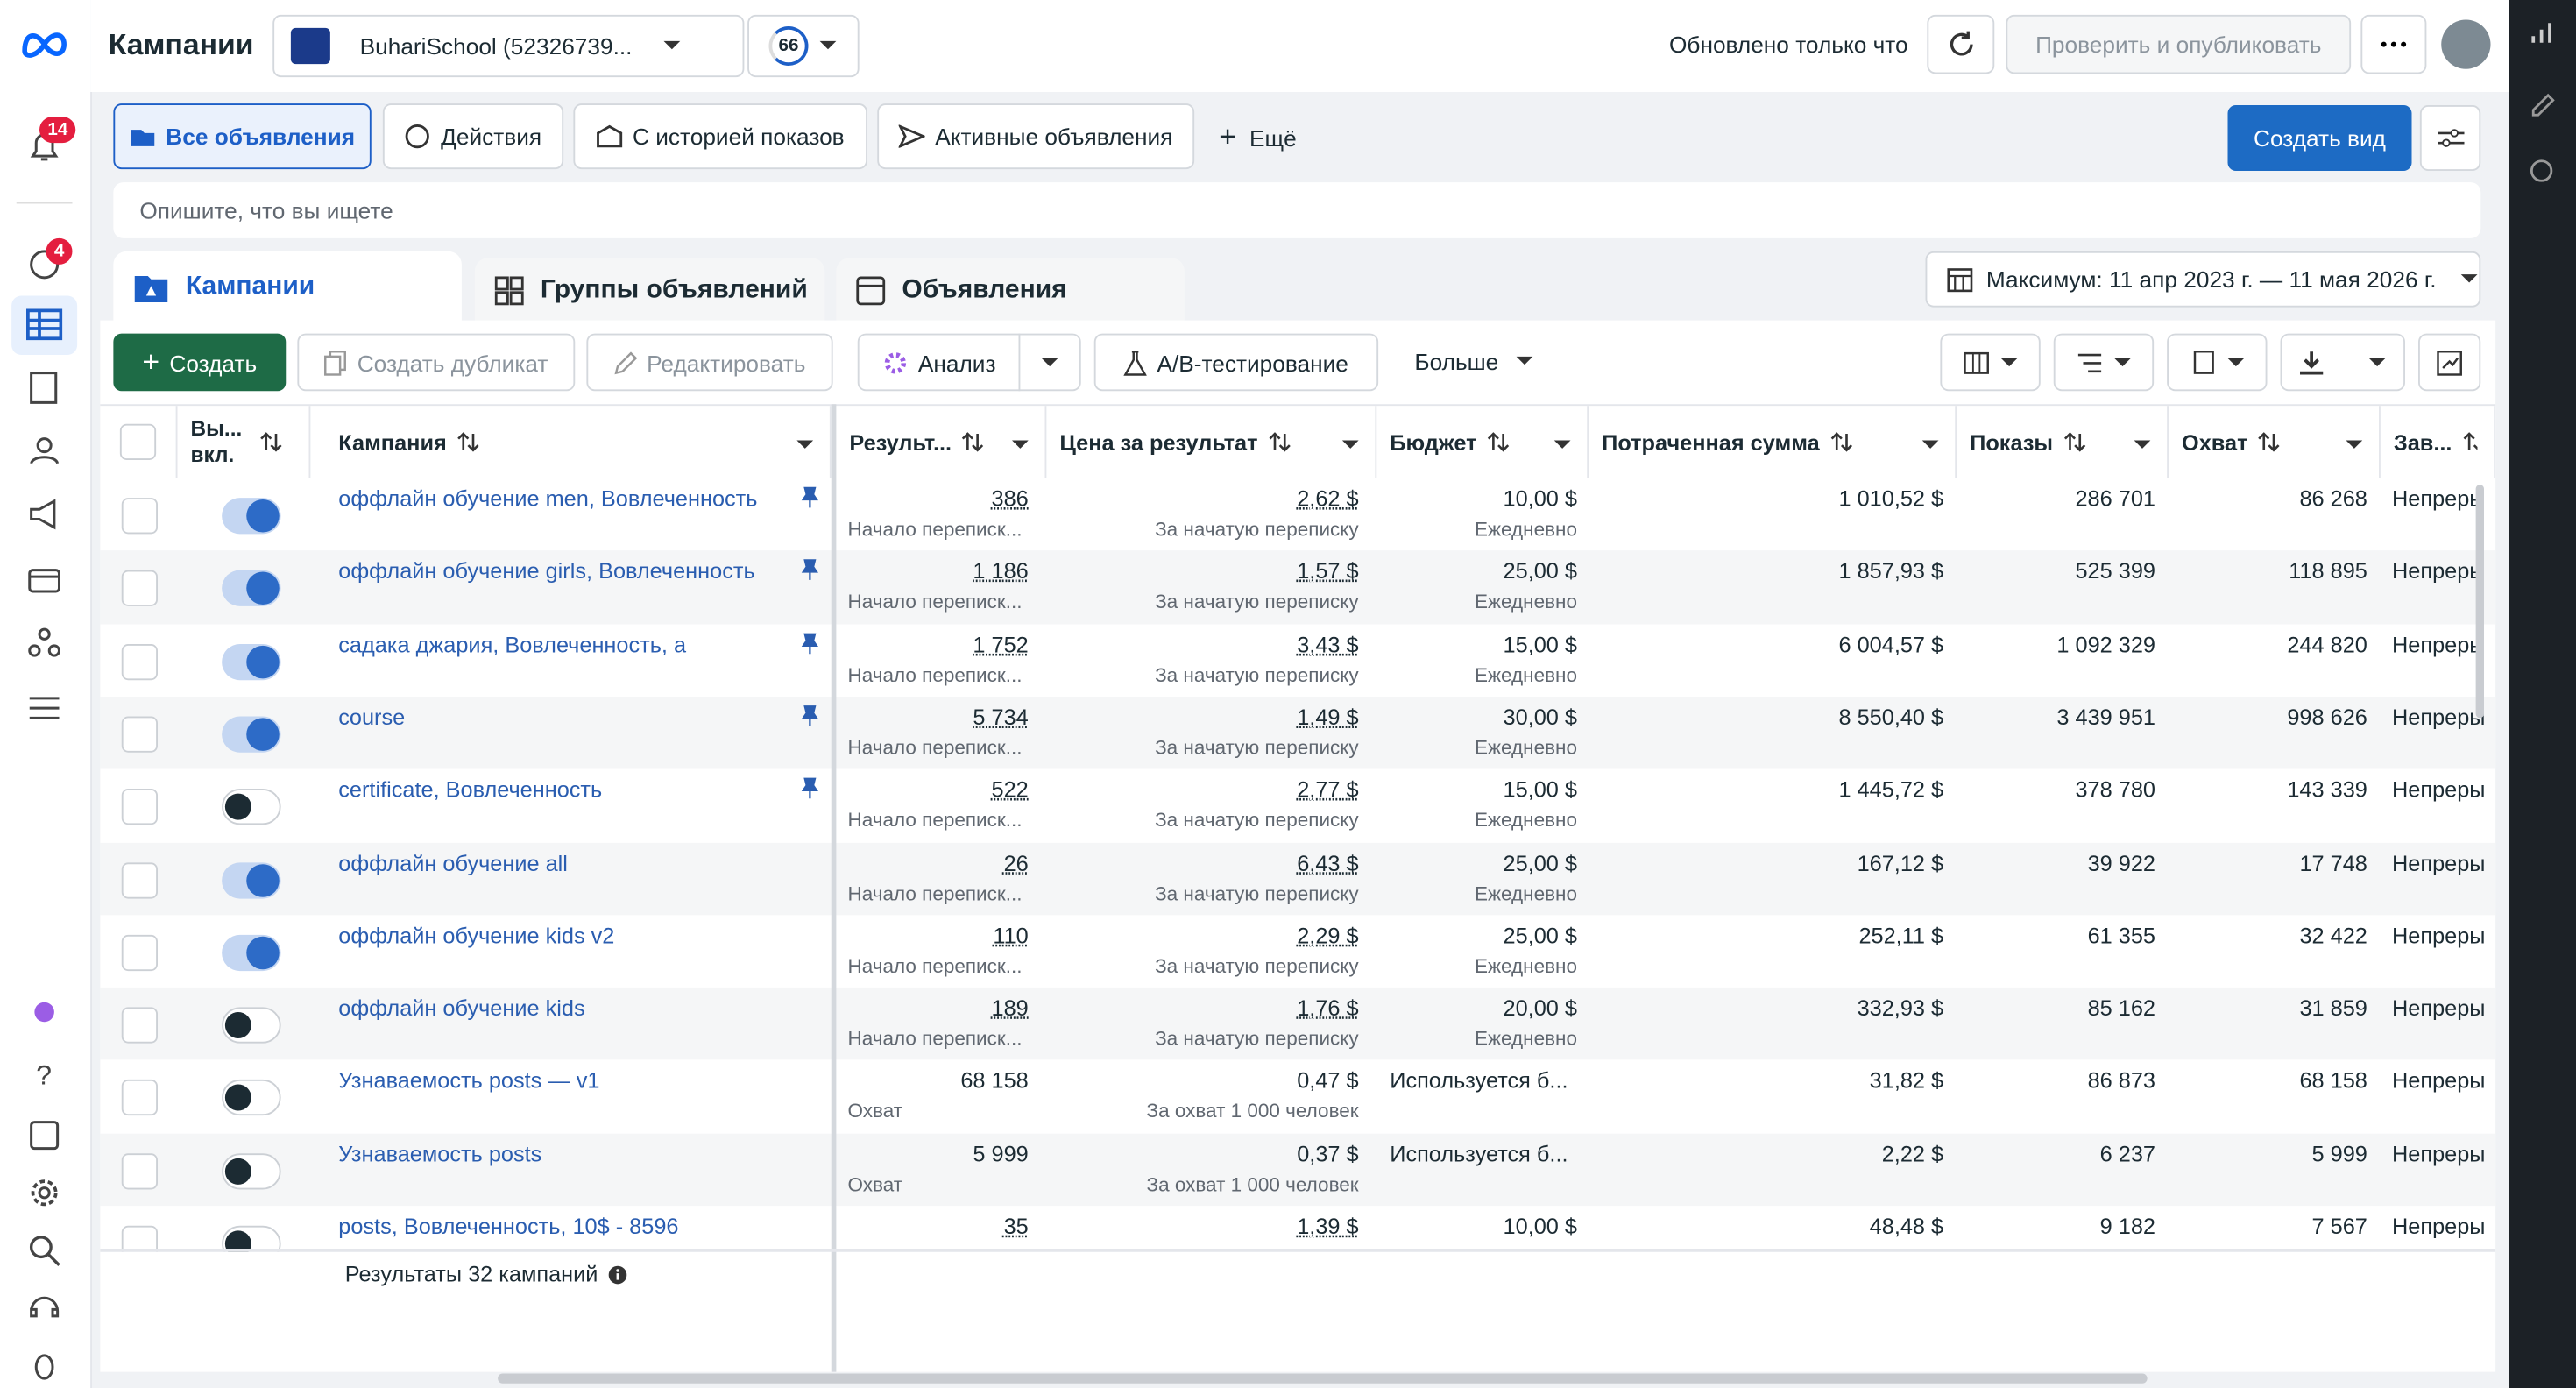 Image resolution: width=2576 pixels, height=1388 pixels. I want to click on audience-icon, so click(44, 450).